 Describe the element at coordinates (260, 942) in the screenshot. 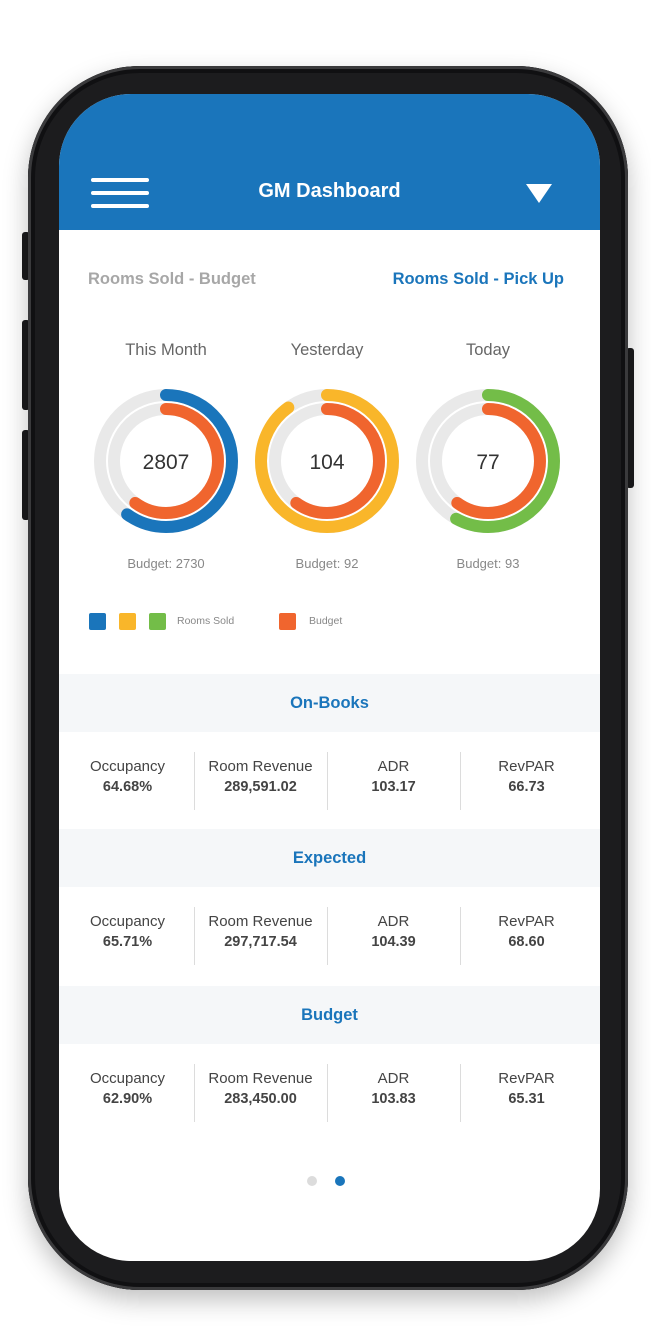

I see `metric-value: 297,717.54` at that location.